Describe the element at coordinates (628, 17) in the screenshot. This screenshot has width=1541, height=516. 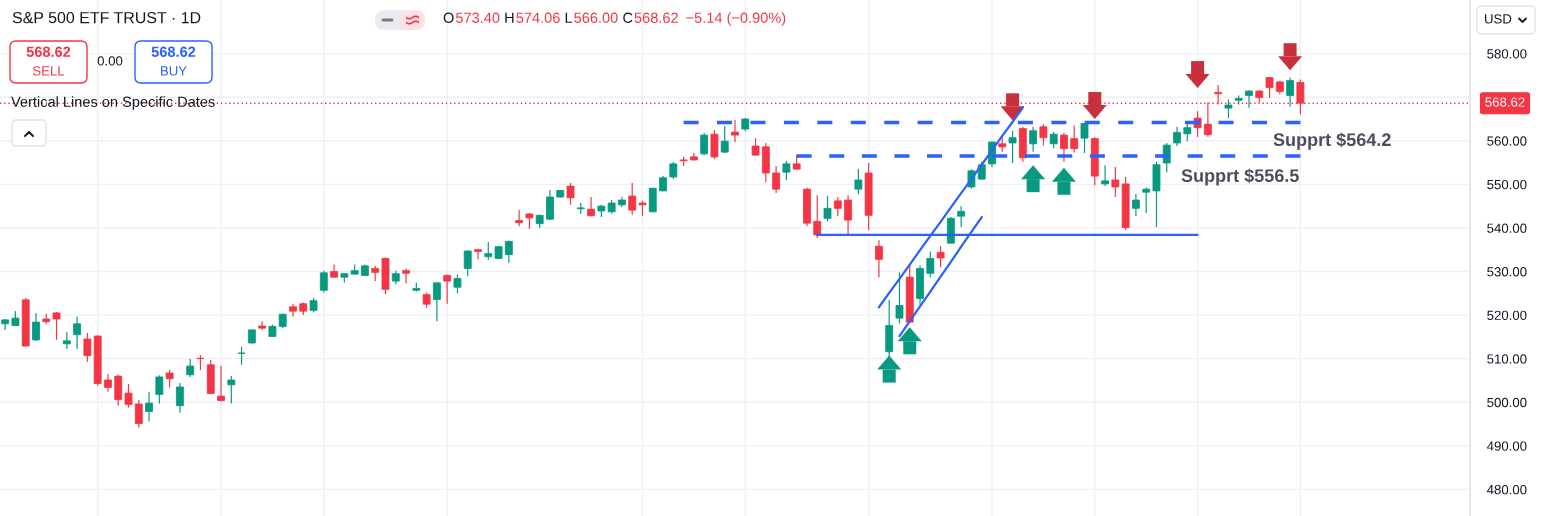
I see `annotation: C` at that location.